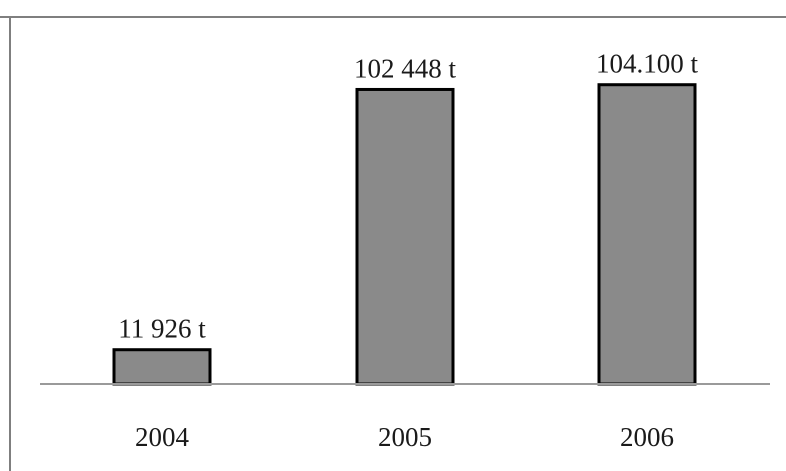  I want to click on data-label-2004: 11 926 t, so click(162, 329).